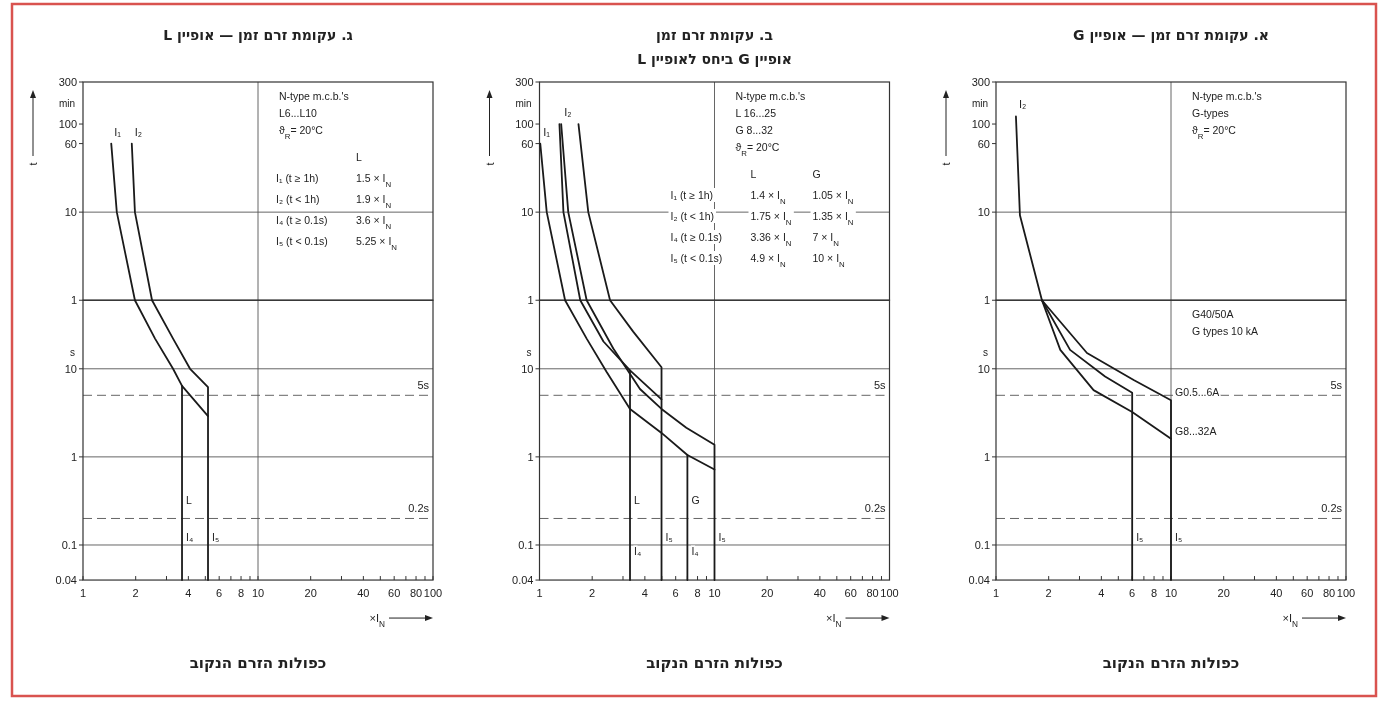  What do you see at coordinates (334, 222) in the screenshot?
I see `text: I₄ (t ≥ 0.1s) 3.6 × I$_{N}$` at bounding box center [334, 222].